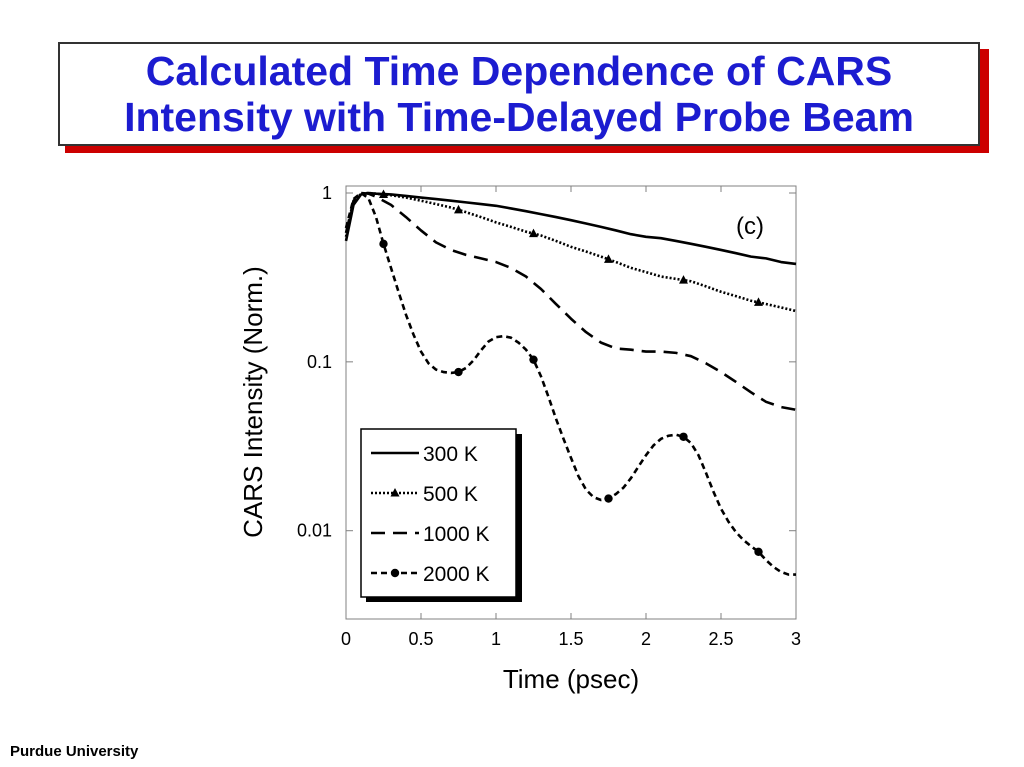 The height and width of the screenshot is (767, 1024). I want to click on slide-title-line-1: Calculated Time Dependence of CARS, so click(519, 71).